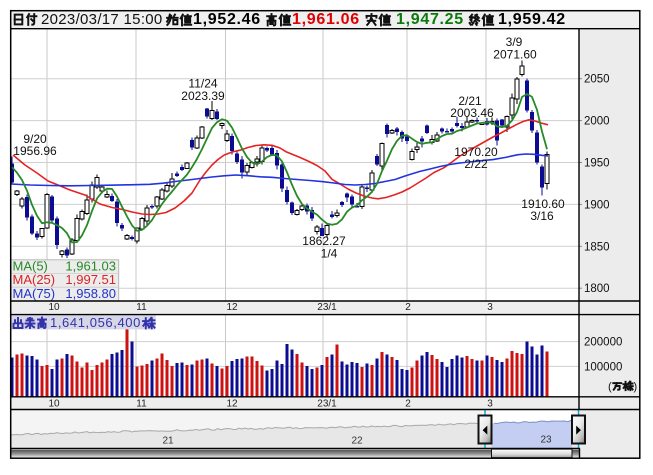  What do you see at coordinates (34, 293) in the screenshot?
I see `svg-text: MA(75)` at bounding box center [34, 293].